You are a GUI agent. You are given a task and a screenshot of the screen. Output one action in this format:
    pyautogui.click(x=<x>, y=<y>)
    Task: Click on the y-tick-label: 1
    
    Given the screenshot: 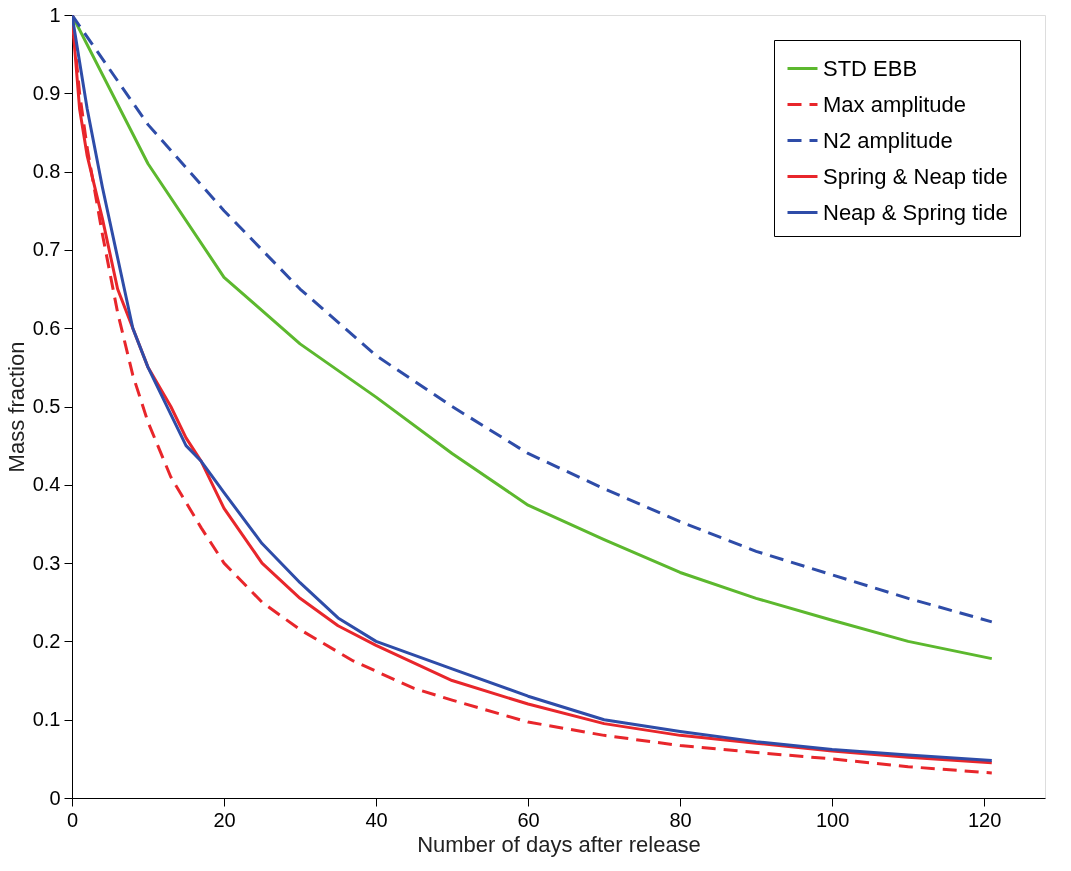 What is the action you would take?
    pyautogui.click(x=55, y=14)
    